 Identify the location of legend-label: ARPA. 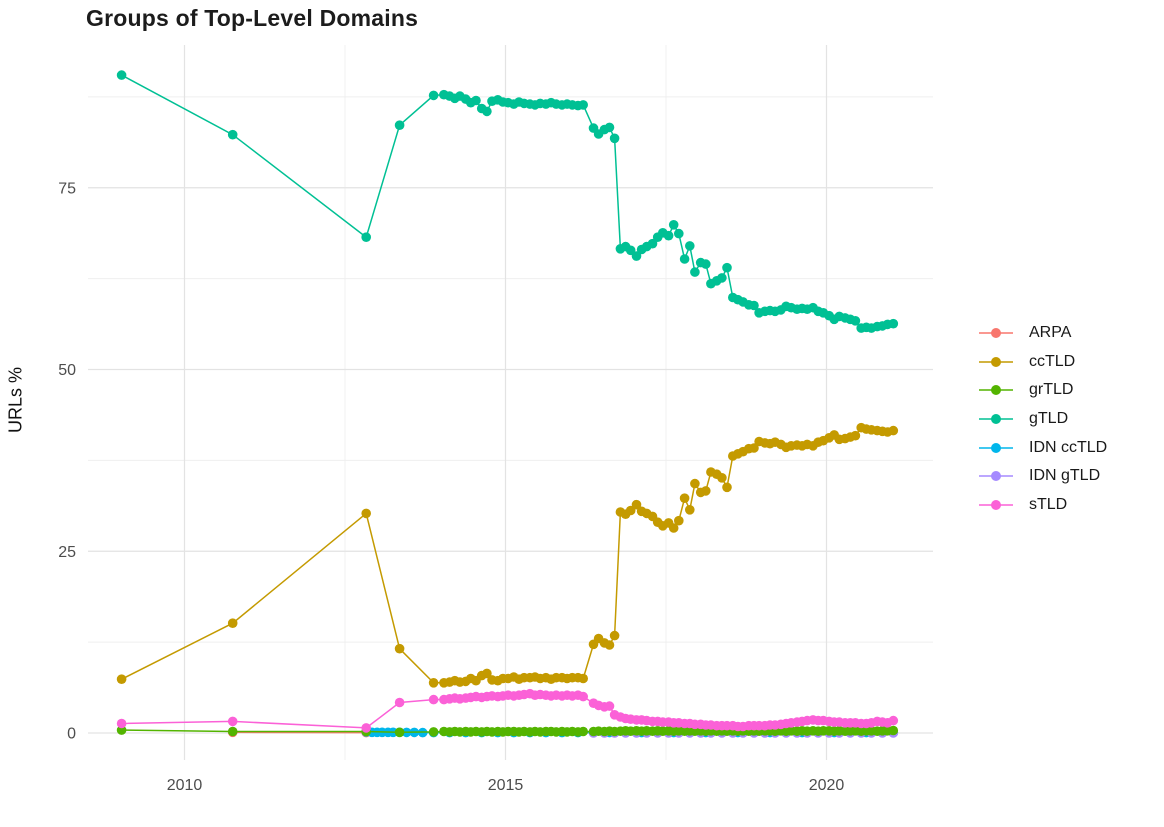
(1050, 333).